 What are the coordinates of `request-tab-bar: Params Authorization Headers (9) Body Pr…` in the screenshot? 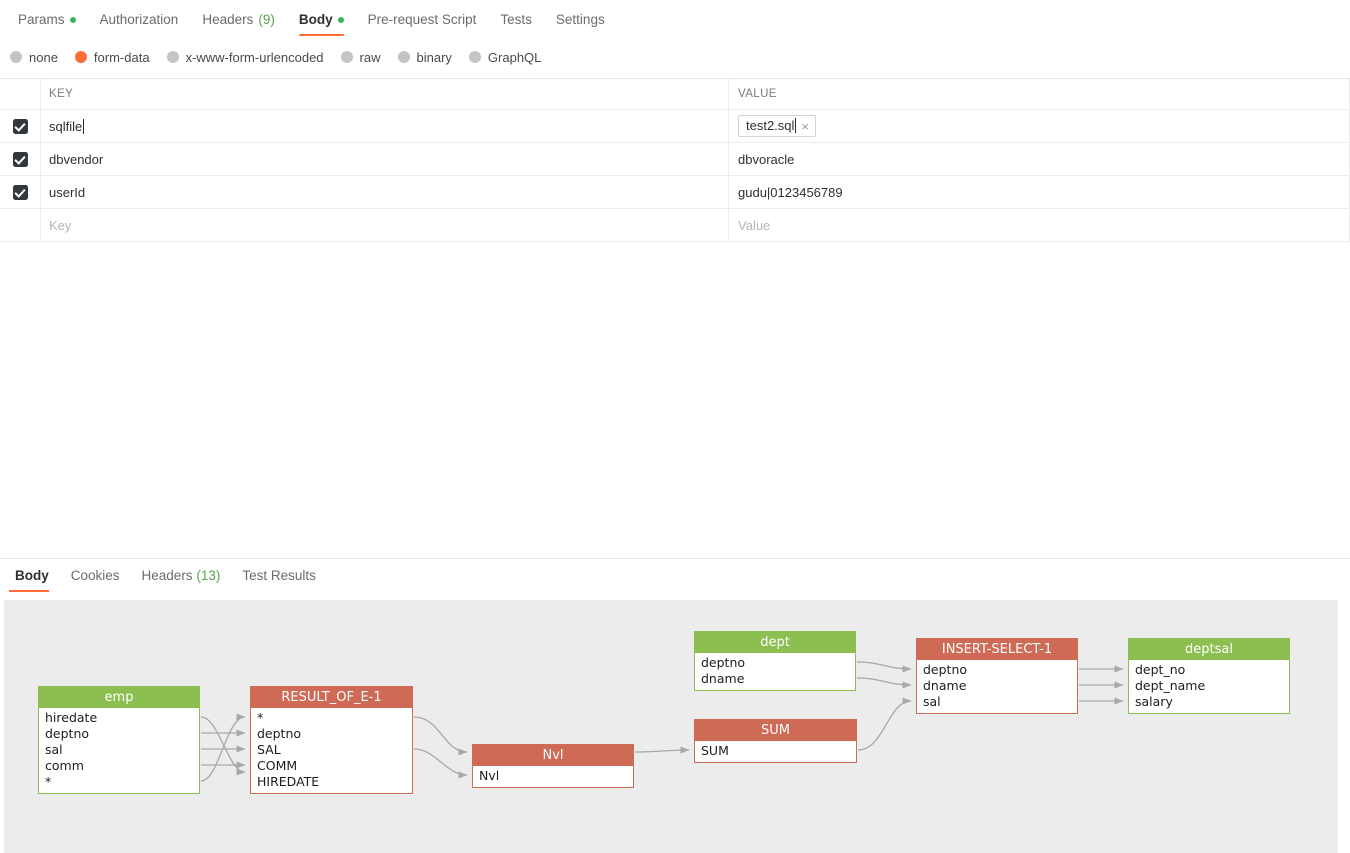 It's located at (675, 20).